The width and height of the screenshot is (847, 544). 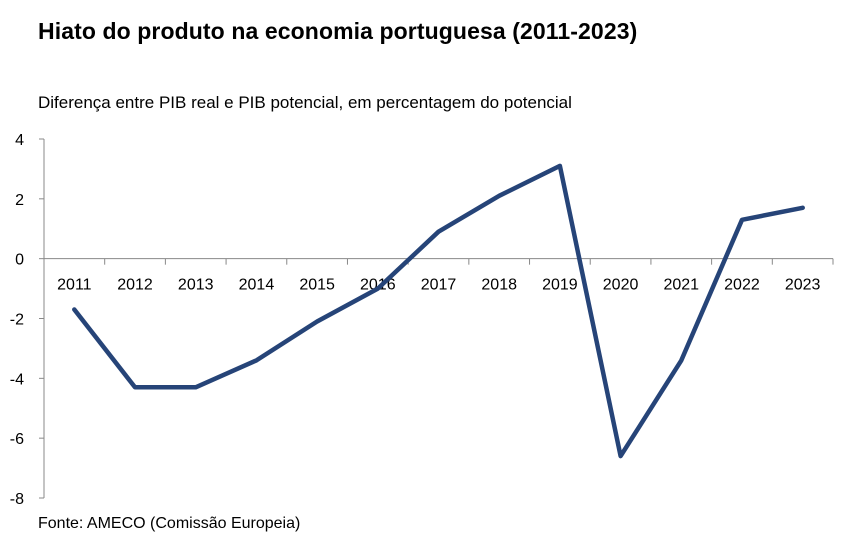 What do you see at coordinates (135, 285) in the screenshot?
I see `x-tick-label: 2012` at bounding box center [135, 285].